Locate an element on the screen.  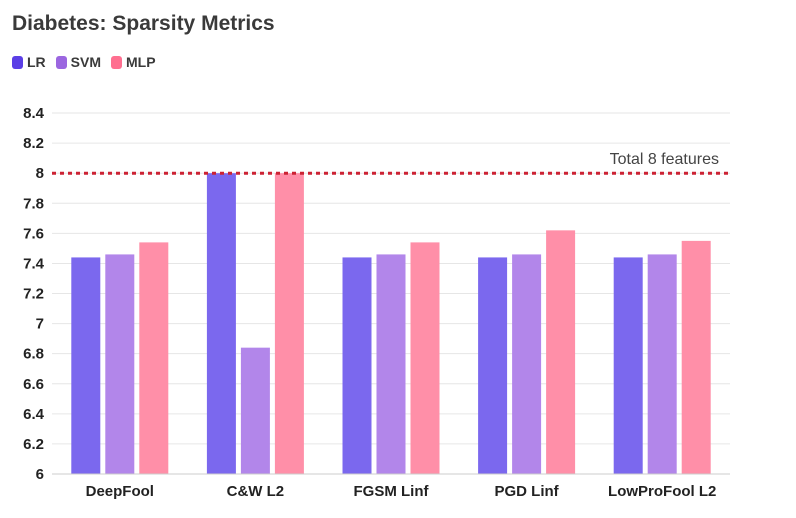
y-tick-label-6: 7.2 is located at coordinates (33, 294).